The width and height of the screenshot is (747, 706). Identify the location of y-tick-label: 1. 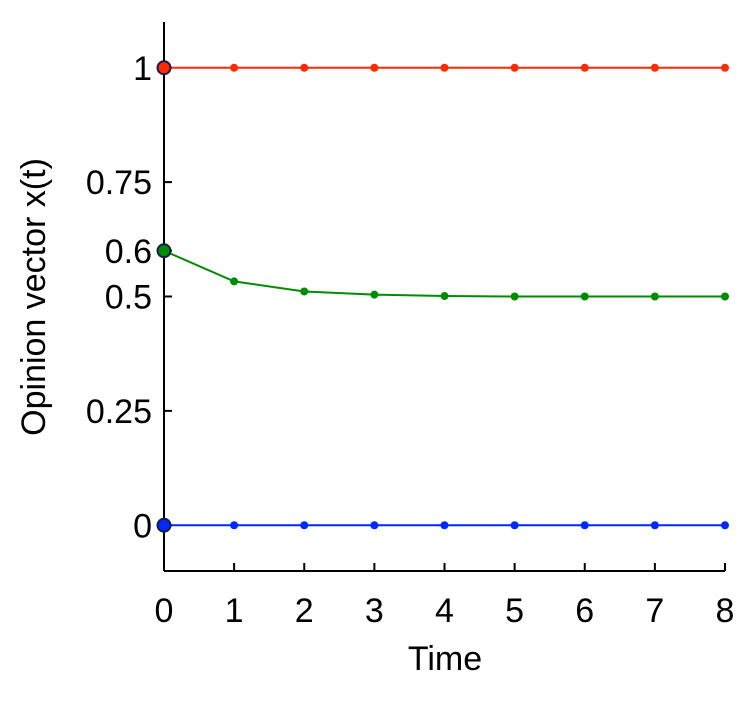
(142, 69).